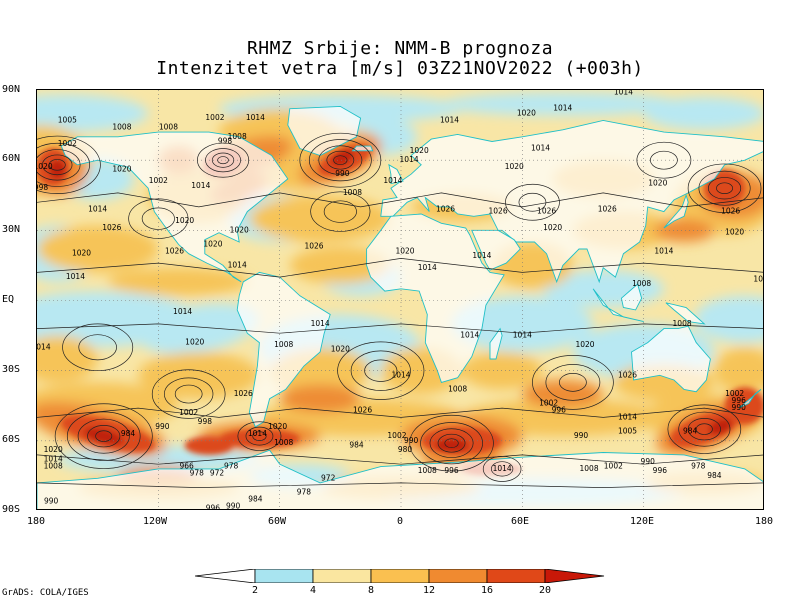  Describe the element at coordinates (563, 394) in the screenshot. I see `wind-zone-strong` at that location.